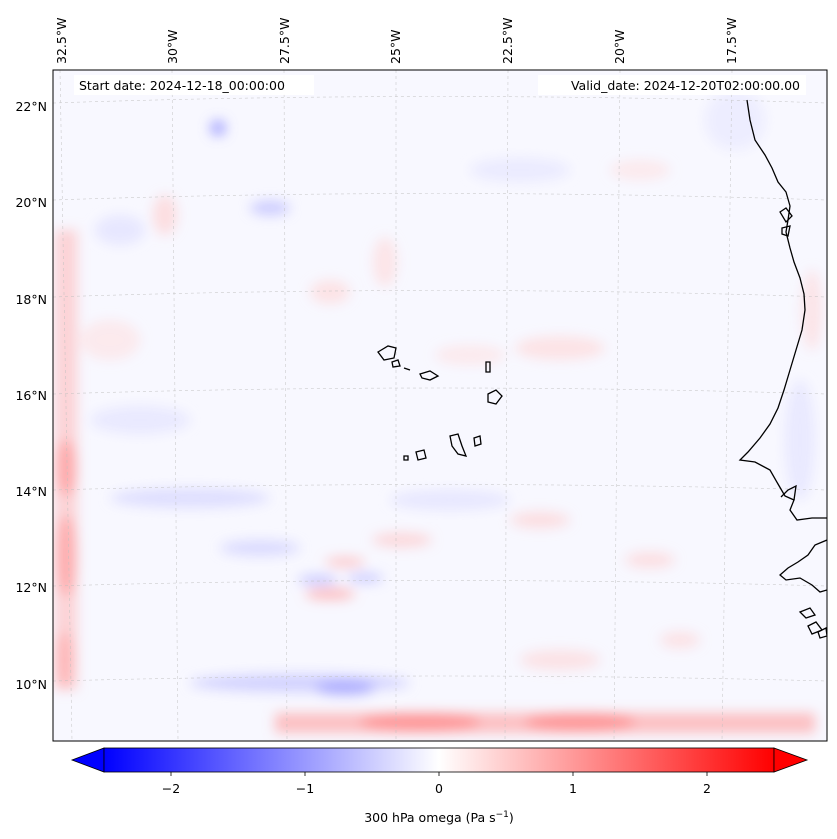 The image size is (837, 839). I want to click on island-santiago, so click(458, 445).